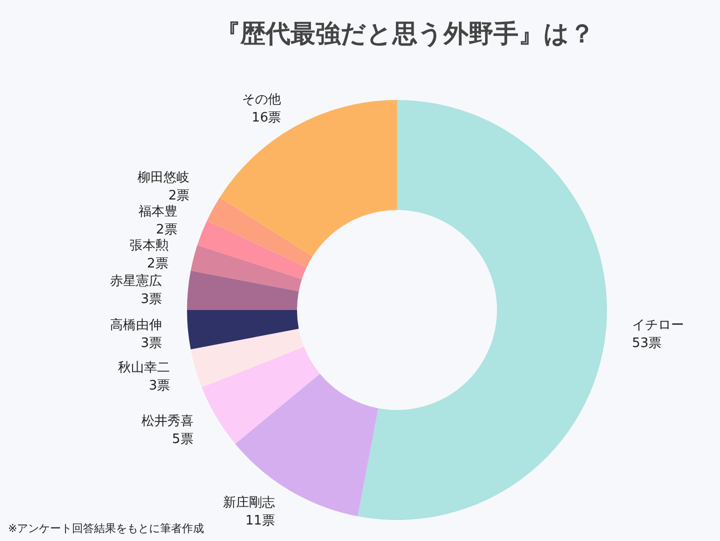 The height and width of the screenshot is (541, 720). Describe the element at coordinates (136, 281) in the screenshot. I see `slice-label: 赤星憲広` at that location.